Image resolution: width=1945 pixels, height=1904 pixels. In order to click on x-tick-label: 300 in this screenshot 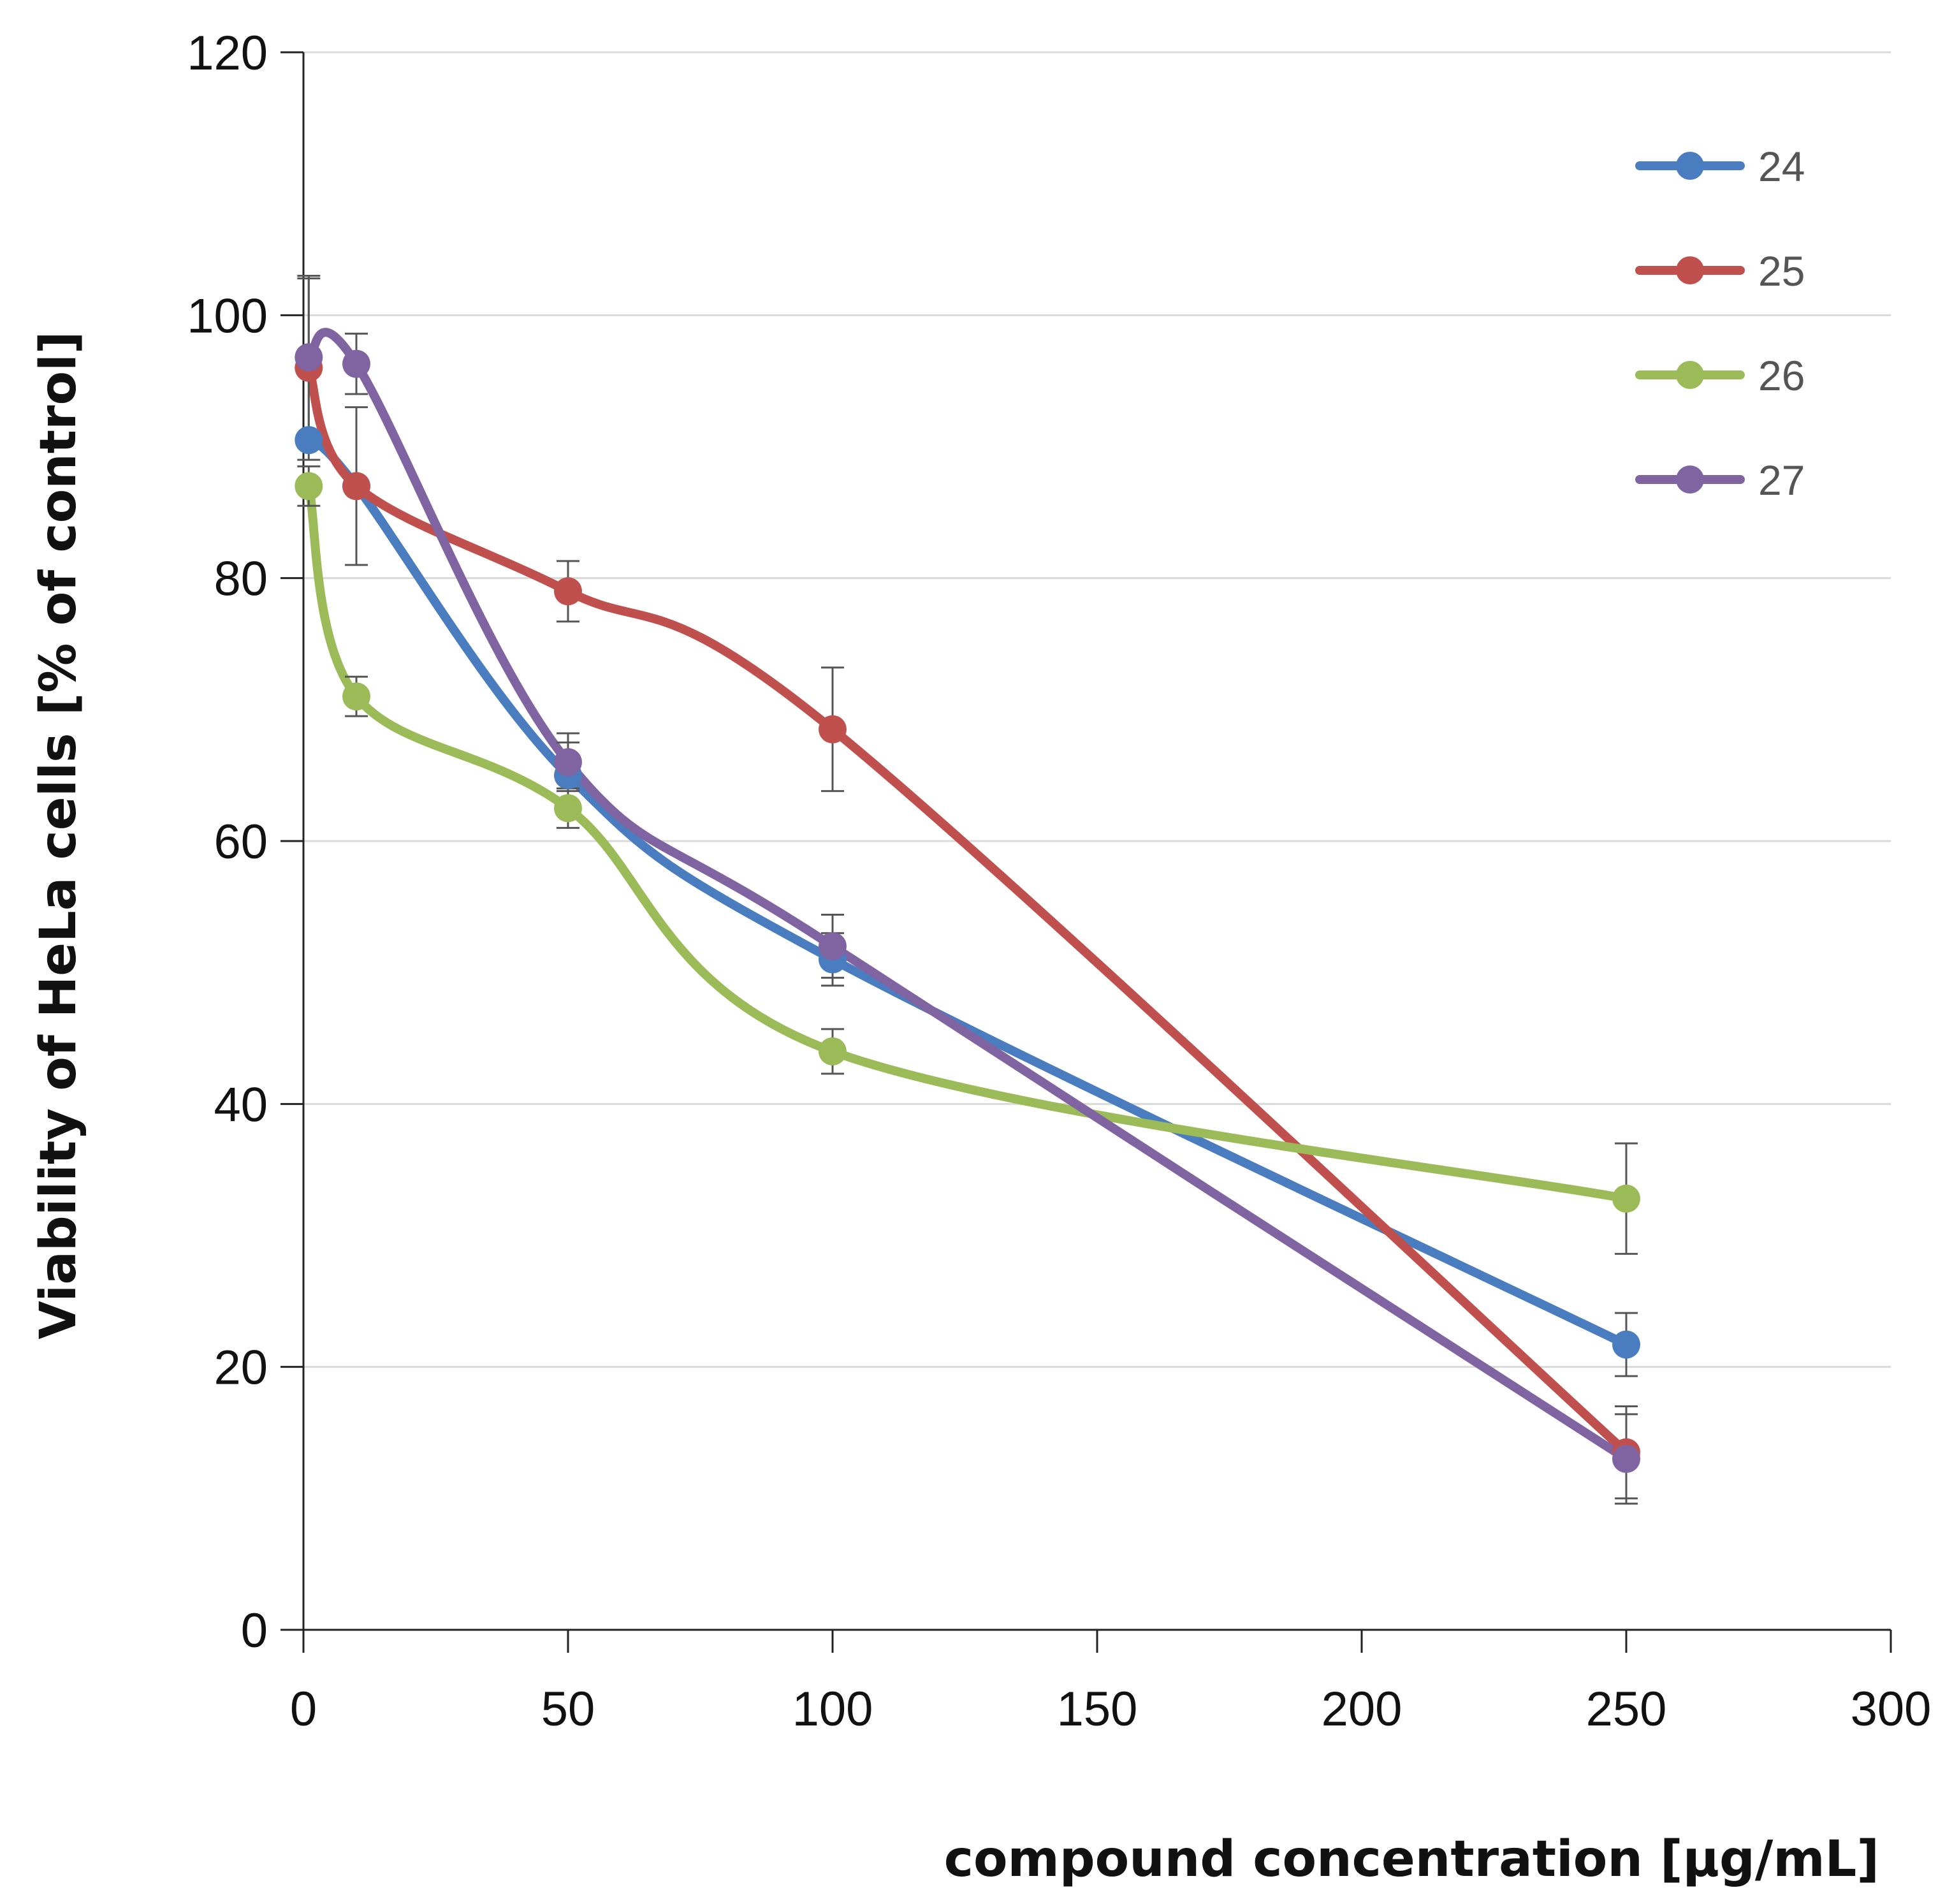, I will do `click(1891, 1709)`.